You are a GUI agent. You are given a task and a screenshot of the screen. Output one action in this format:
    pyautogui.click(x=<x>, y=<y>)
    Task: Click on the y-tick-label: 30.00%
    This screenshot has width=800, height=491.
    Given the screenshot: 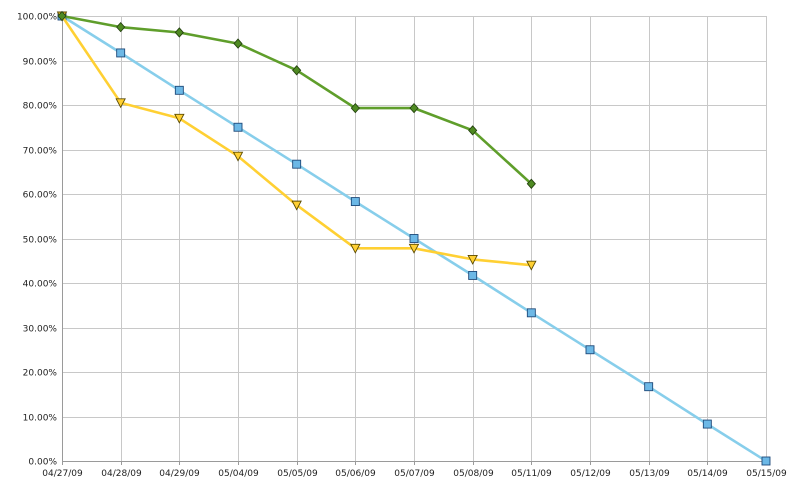 What is the action you would take?
    pyautogui.click(x=40, y=330)
    